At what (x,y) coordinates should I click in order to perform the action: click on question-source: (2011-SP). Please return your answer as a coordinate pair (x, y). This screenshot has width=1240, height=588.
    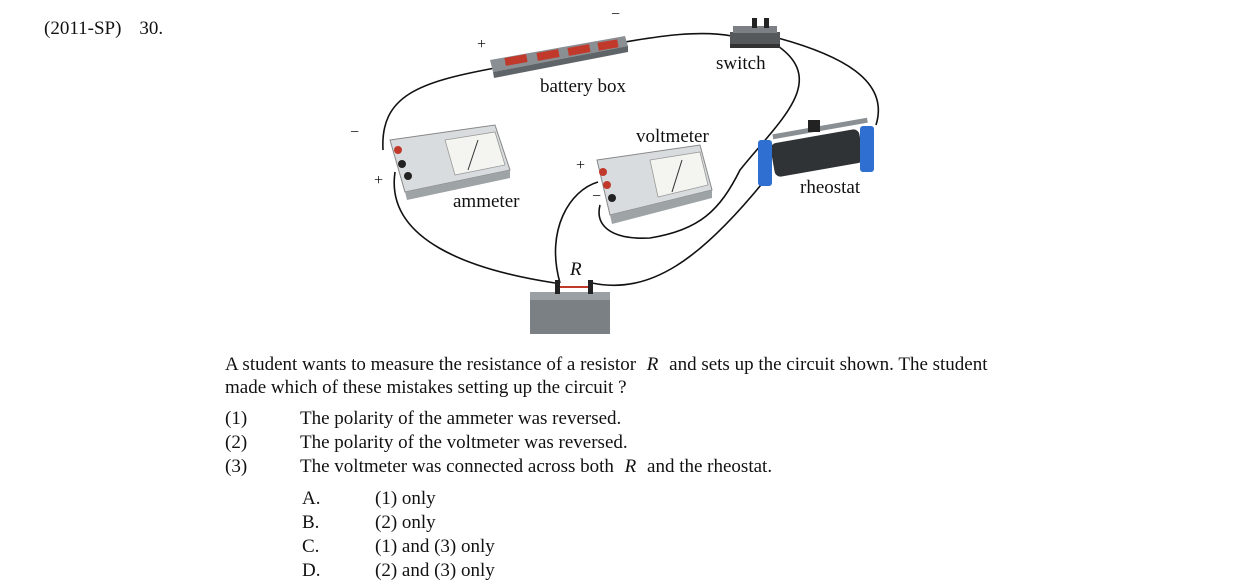
    Looking at the image, I should click on (83, 28).